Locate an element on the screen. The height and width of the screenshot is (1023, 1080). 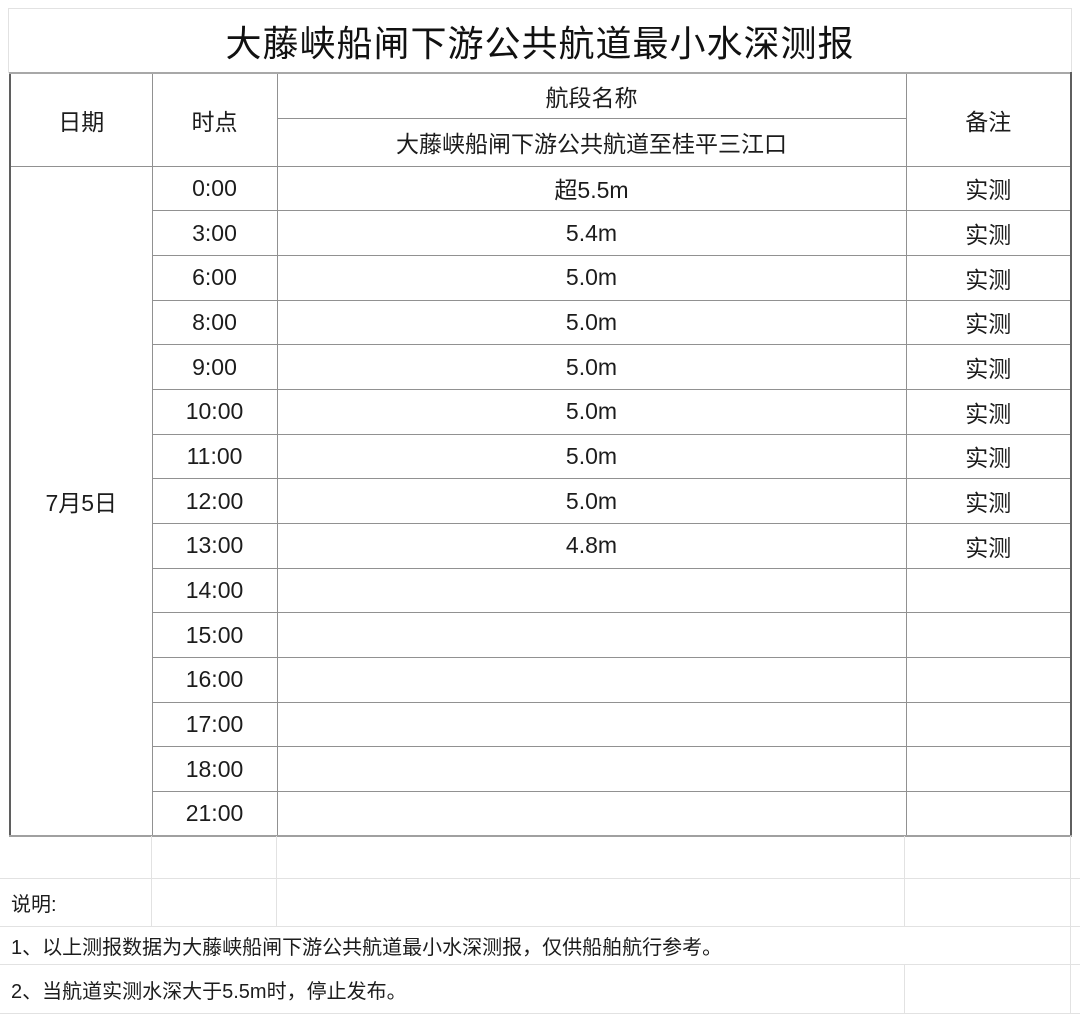
notes-label: 说明: is located at coordinates (34, 905).